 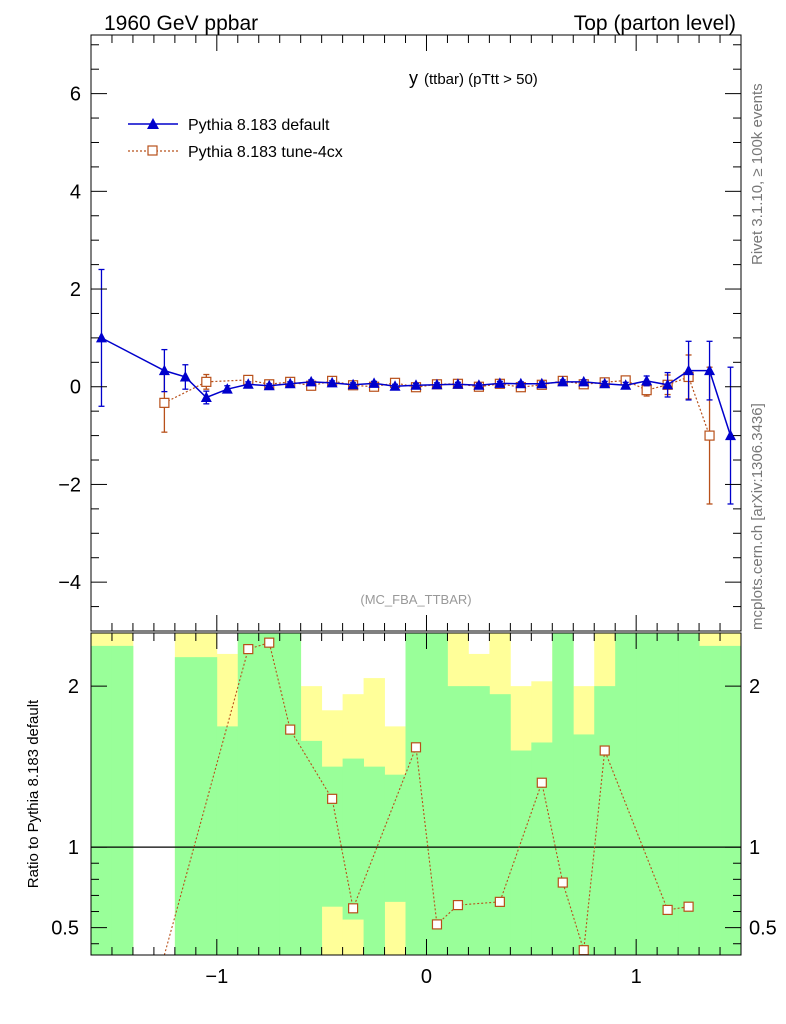 I want to click on y-tick-label: 0, so click(x=75, y=388).